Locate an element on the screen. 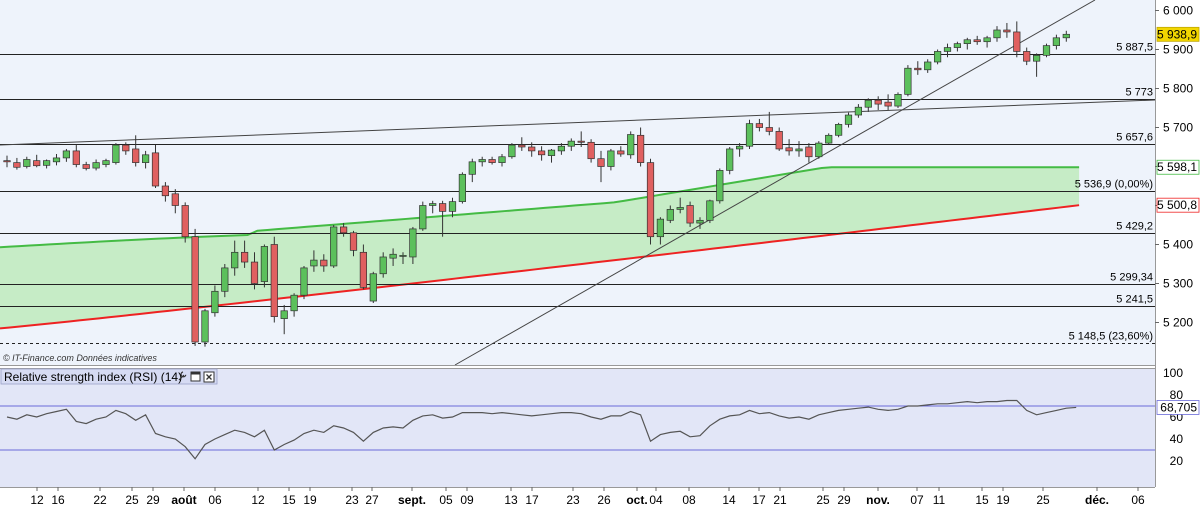  rsi-header-label: Relative strength index (RSI) (14) is located at coordinates (93, 377).